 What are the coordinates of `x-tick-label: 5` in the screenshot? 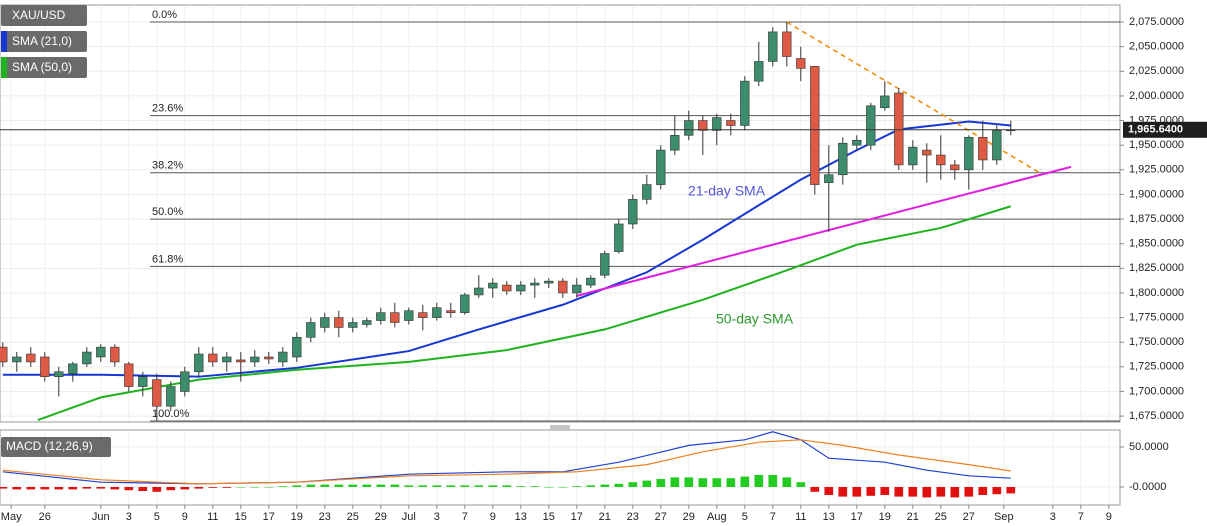 It's located at (157, 517).